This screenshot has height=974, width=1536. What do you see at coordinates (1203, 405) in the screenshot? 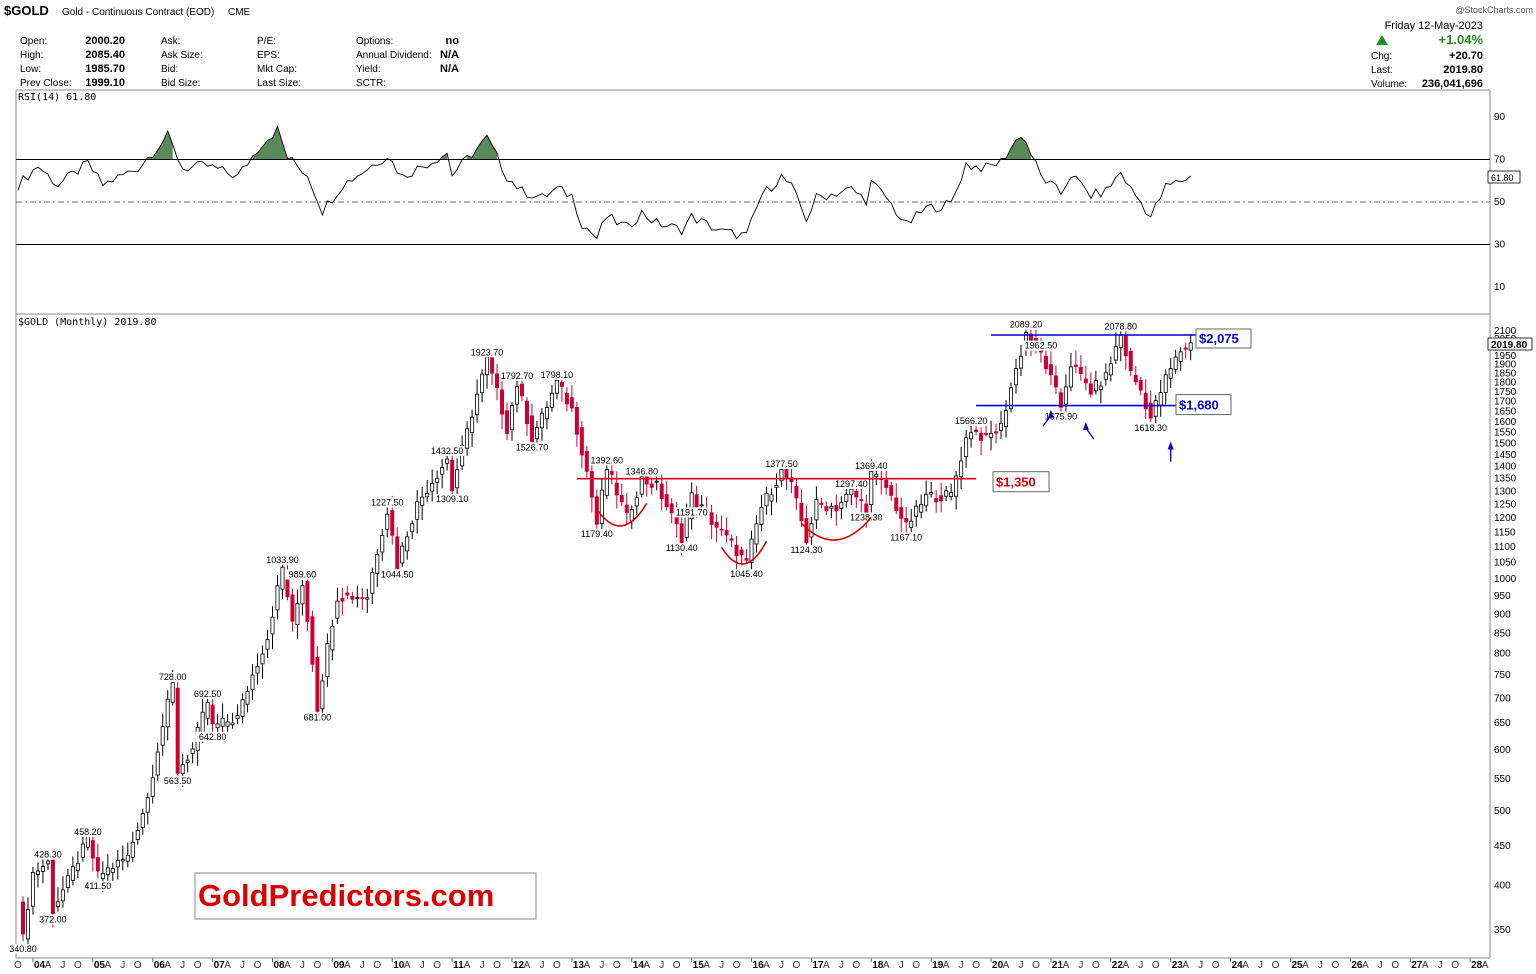
I see `support-label-box` at bounding box center [1203, 405].